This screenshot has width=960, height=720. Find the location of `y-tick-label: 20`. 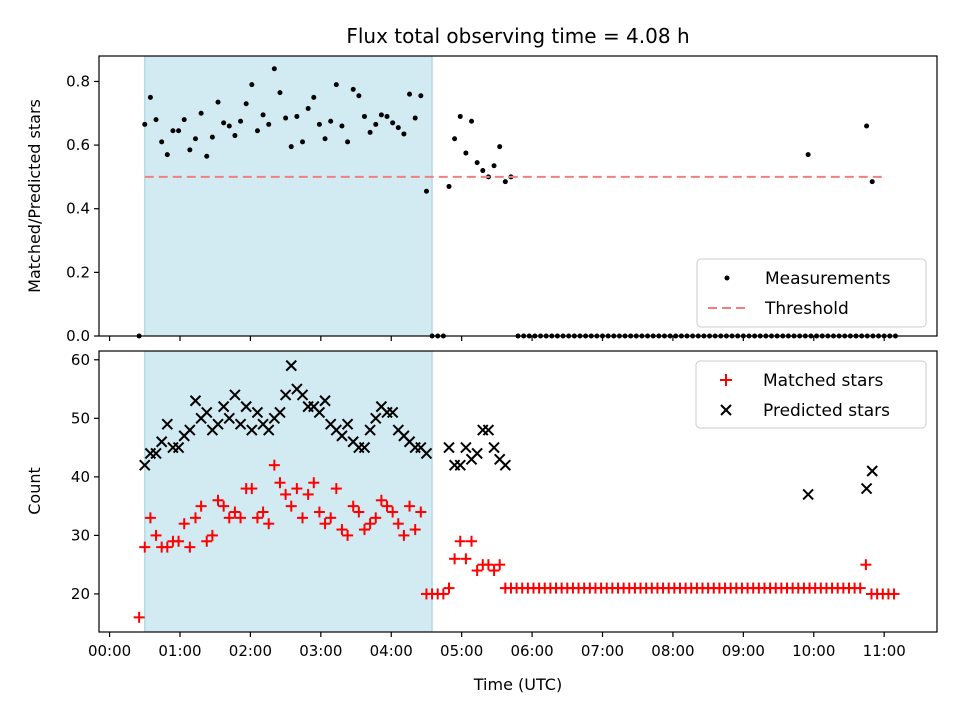

y-tick-label: 20 is located at coordinates (80, 594).